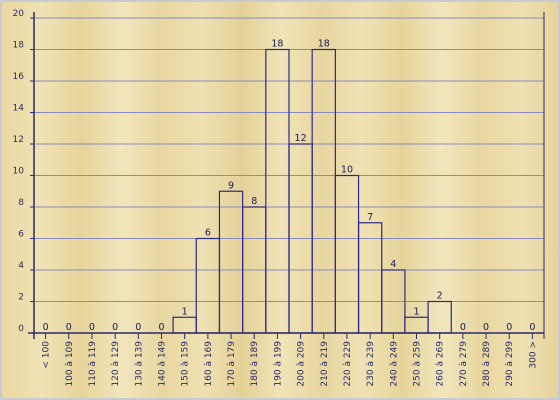 The image size is (560, 400). Describe the element at coordinates (19, 46) in the screenshot. I see `y-tick-label: 18` at that location.